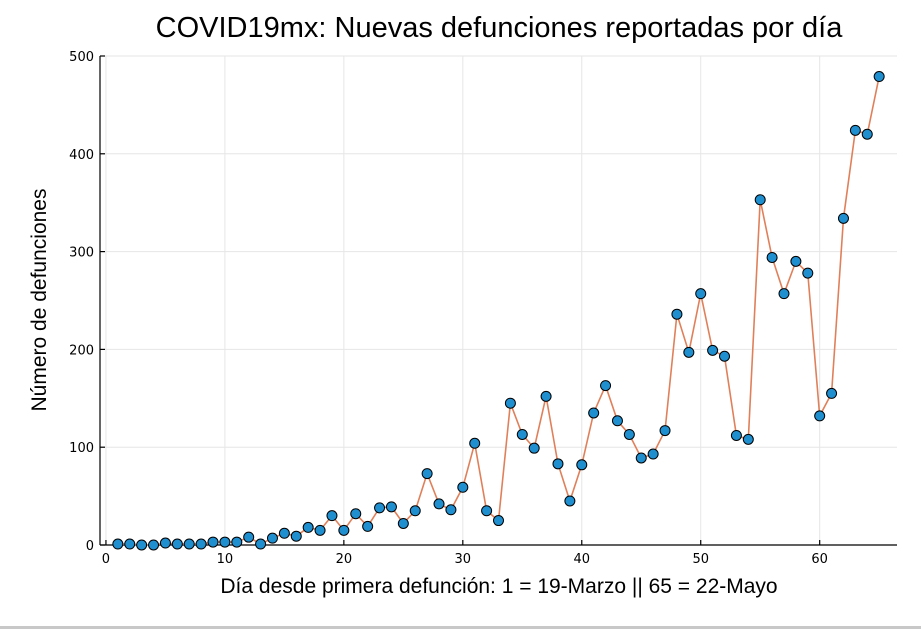 The height and width of the screenshot is (629, 921). What do you see at coordinates (819, 559) in the screenshot?
I see `x-tick-label: 60` at bounding box center [819, 559].